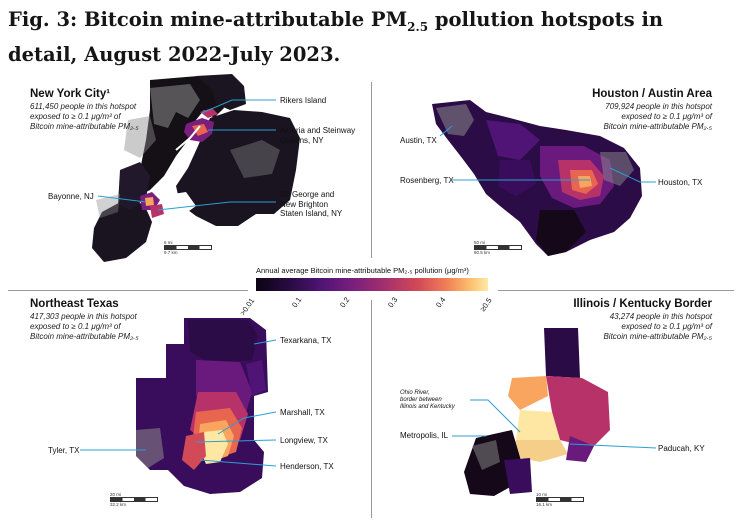 This screenshot has height=527, width=742. Describe the element at coordinates (64, 450) in the screenshot. I see `callout-tyler: Tyler, TX` at that location.